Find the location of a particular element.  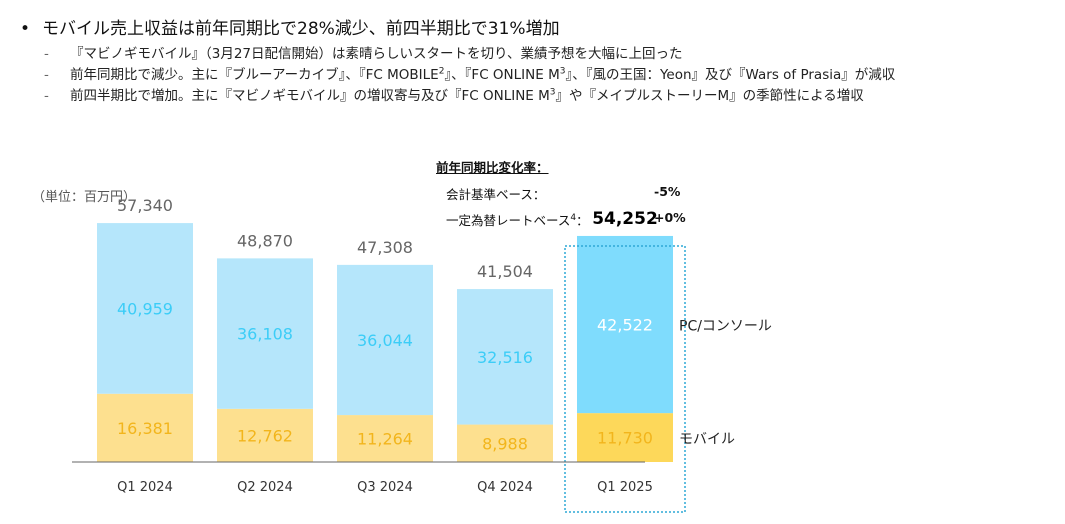

footnote-ref: 4 is located at coordinates (573, 217).